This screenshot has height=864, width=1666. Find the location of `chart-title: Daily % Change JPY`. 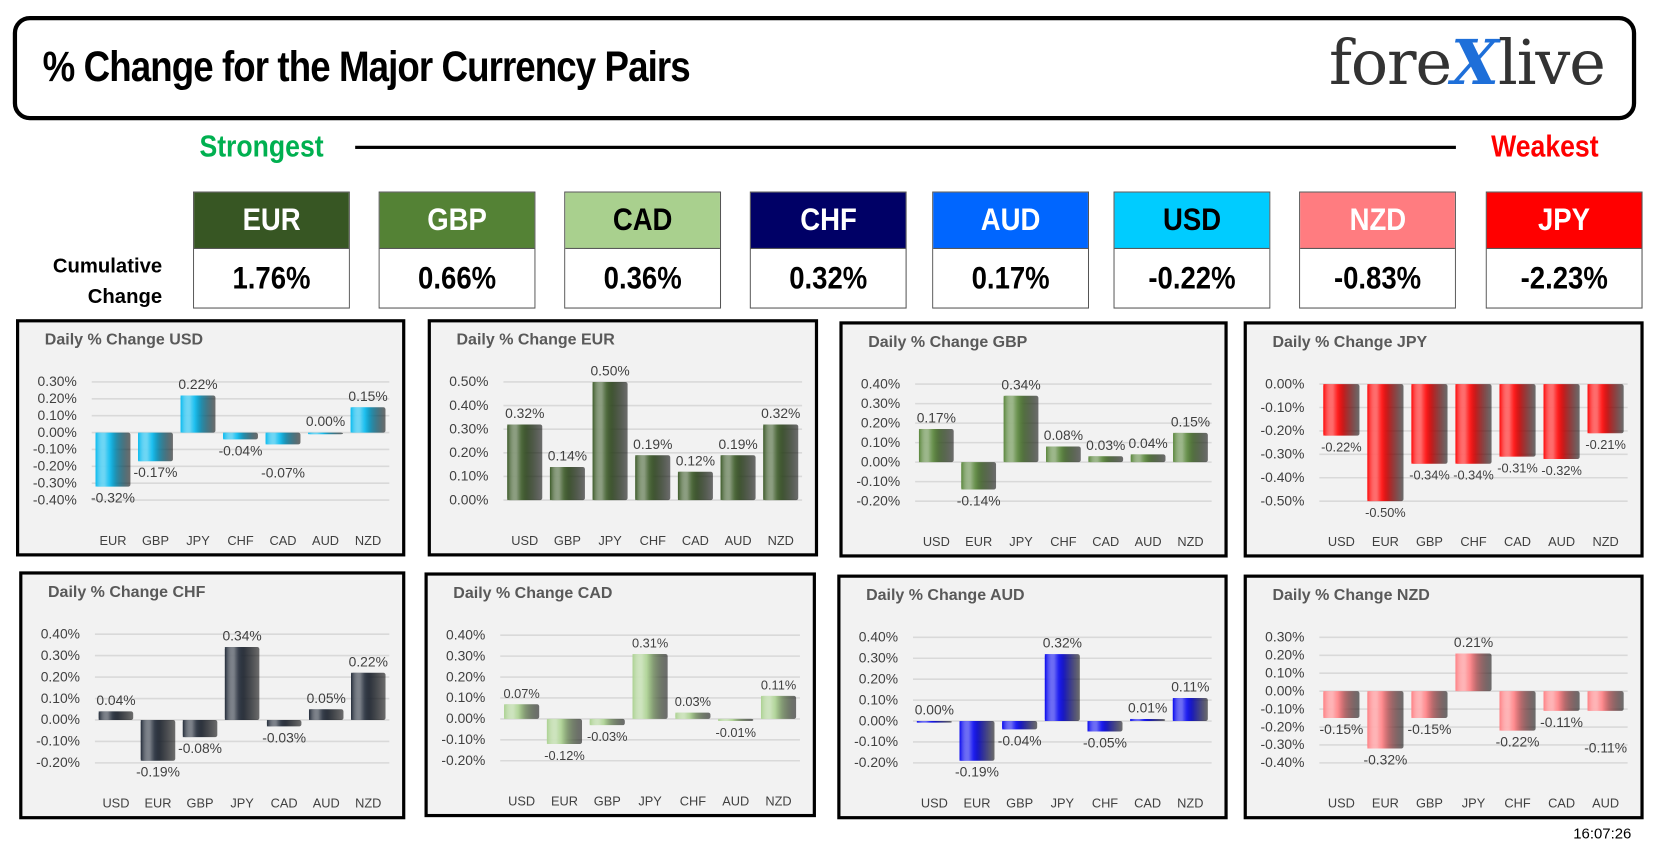

chart-title: Daily % Change JPY is located at coordinates (1350, 342).